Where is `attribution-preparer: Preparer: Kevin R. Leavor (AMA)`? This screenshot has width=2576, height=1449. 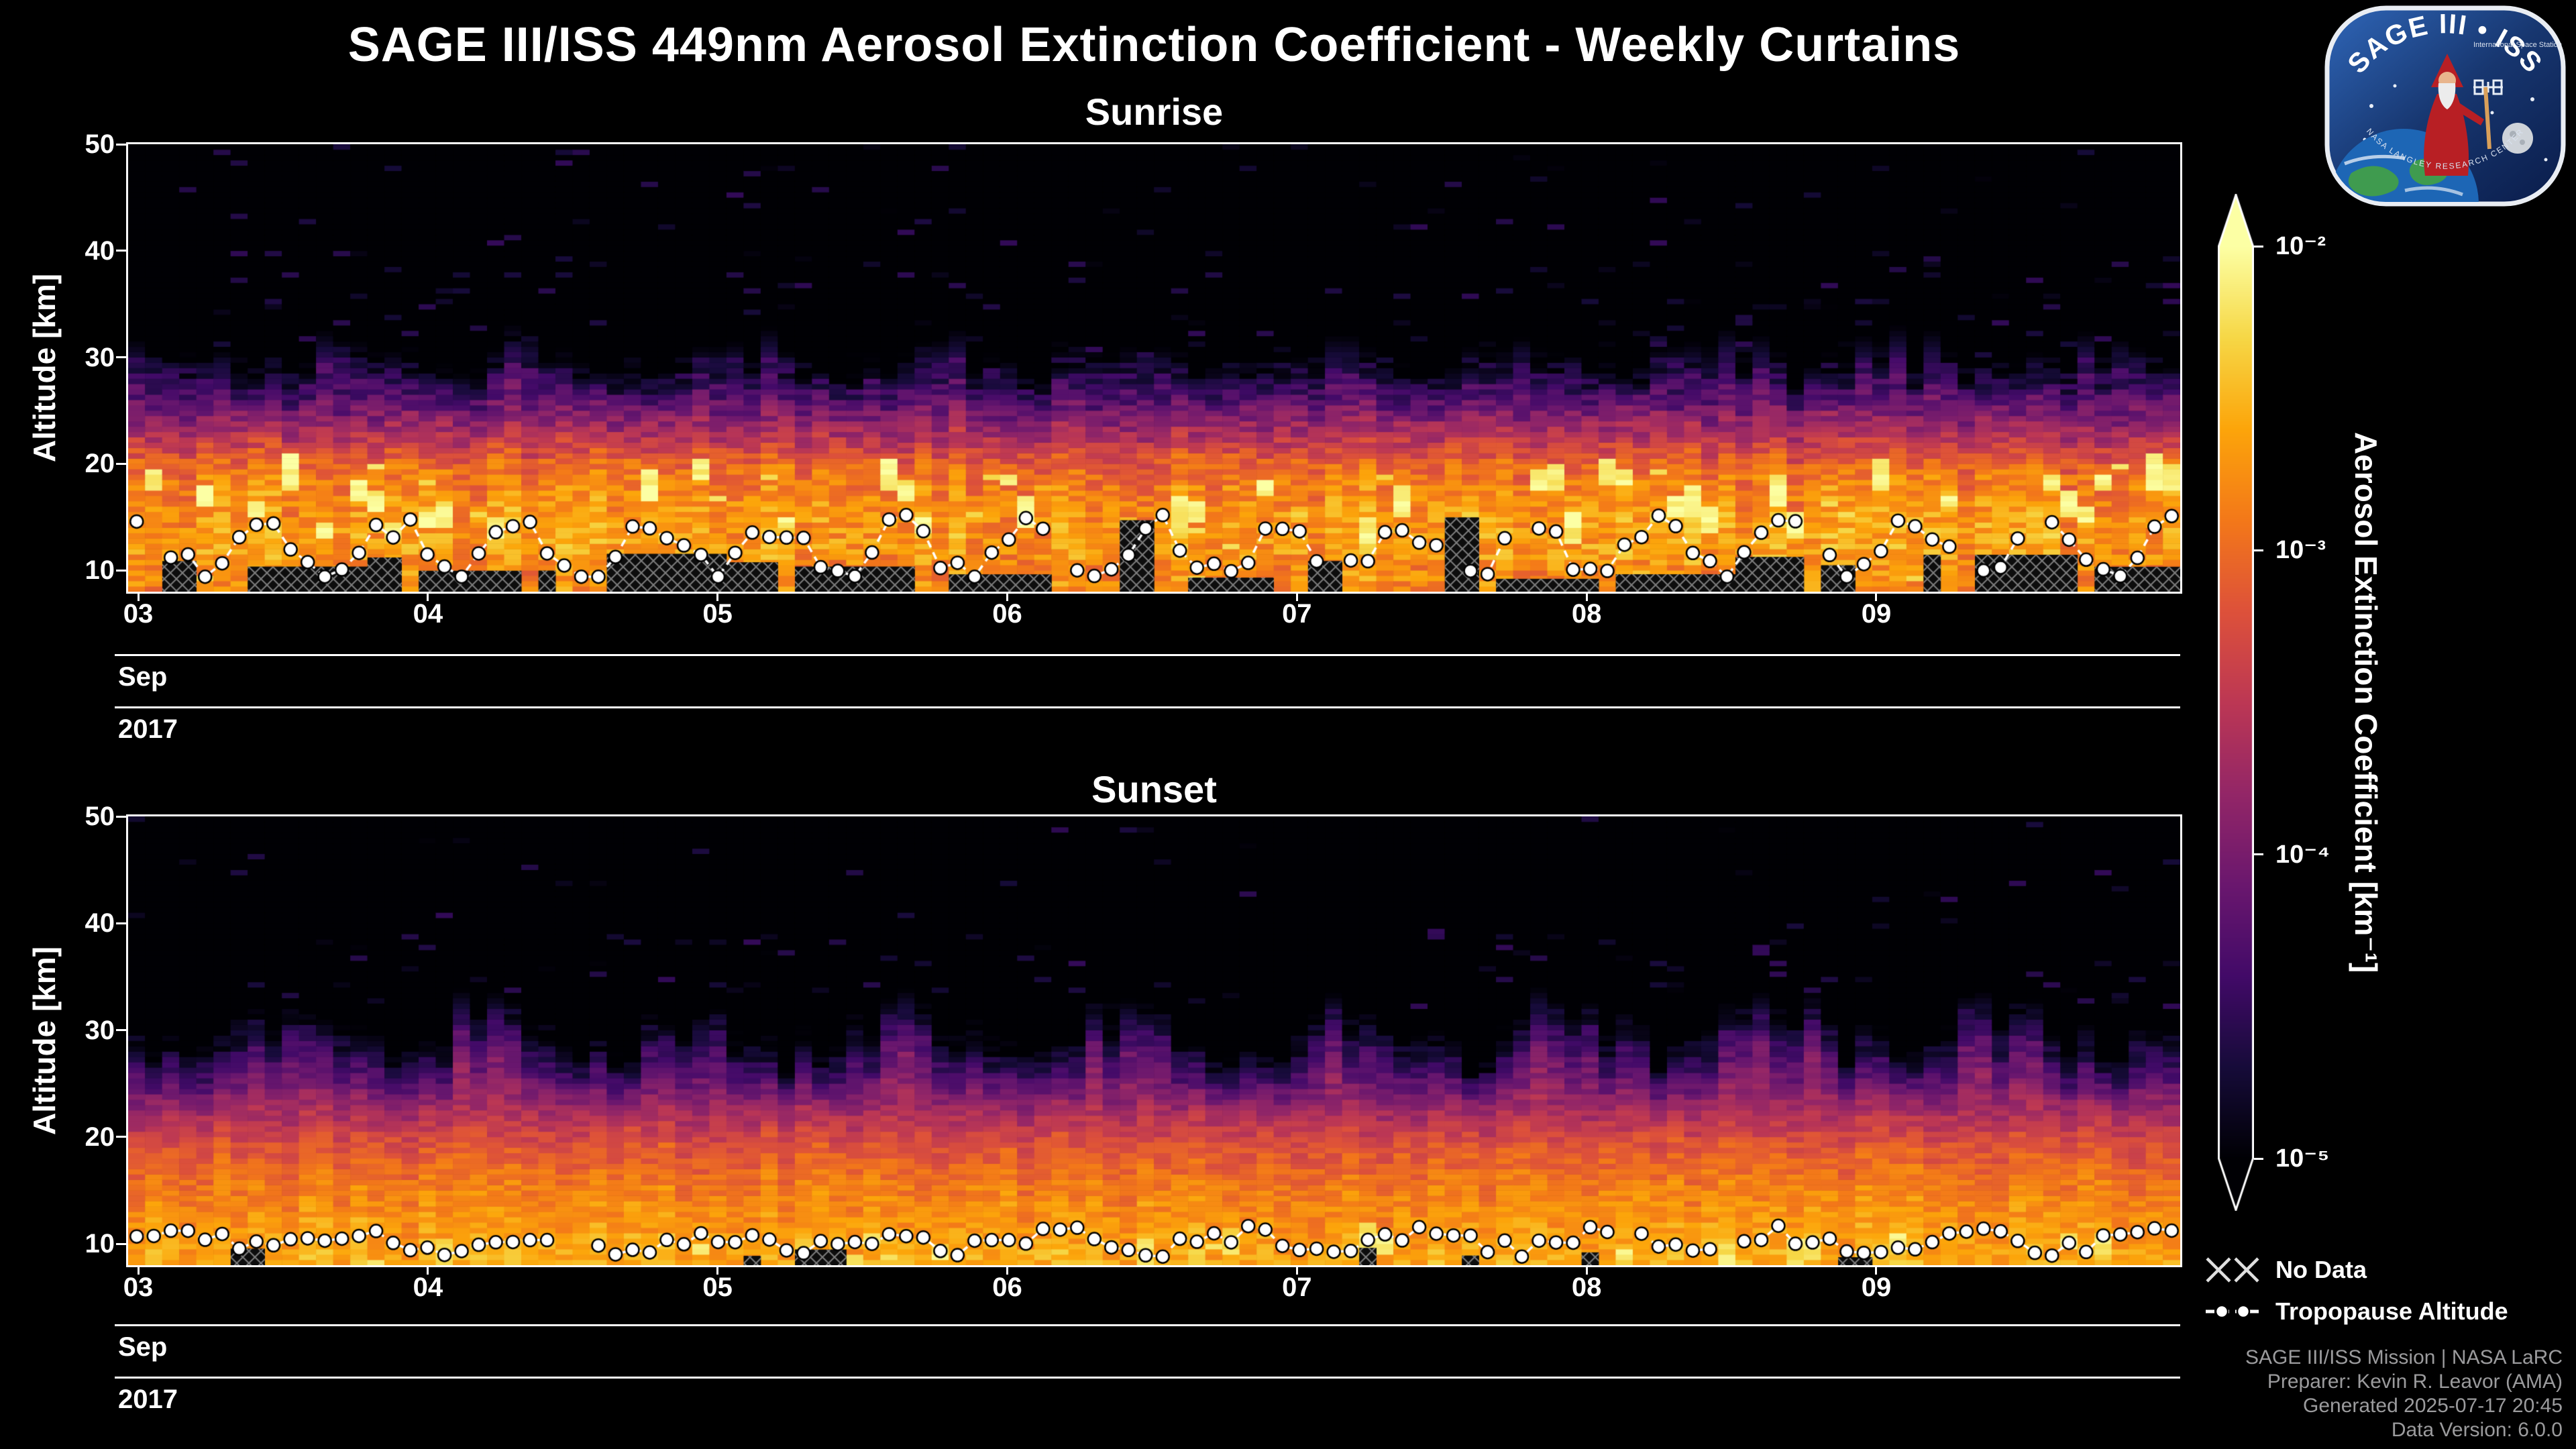 attribution-preparer: Preparer: Kevin R. Leavor (AMA) is located at coordinates (2415, 1382).